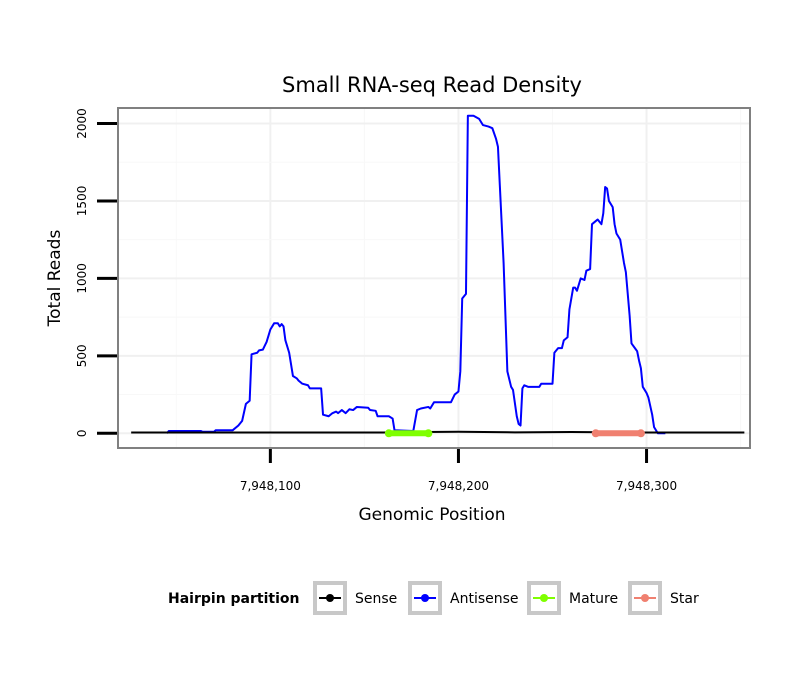 The width and height of the screenshot is (810, 690). Describe the element at coordinates (593, 599) in the screenshot. I see `legend-label: Mature` at that location.